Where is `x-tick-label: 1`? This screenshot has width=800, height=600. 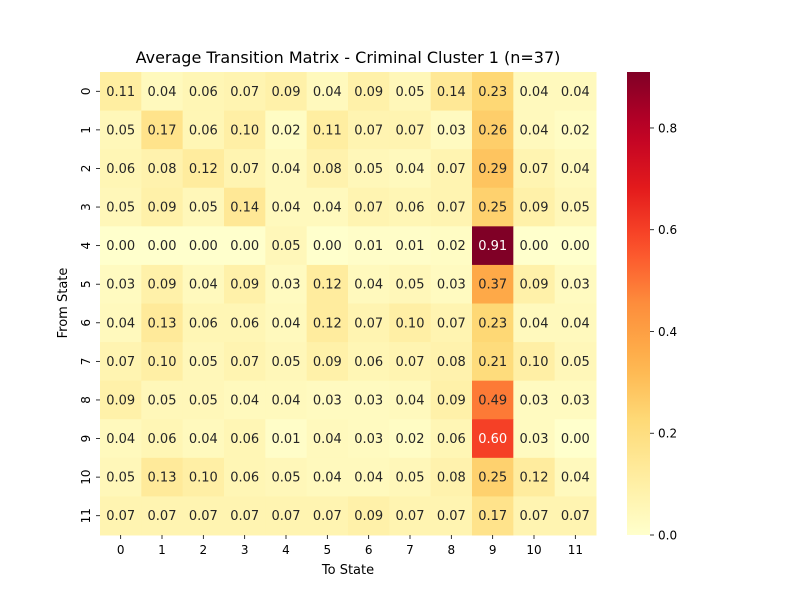
x-tick-label: 1 is located at coordinates (162, 550).